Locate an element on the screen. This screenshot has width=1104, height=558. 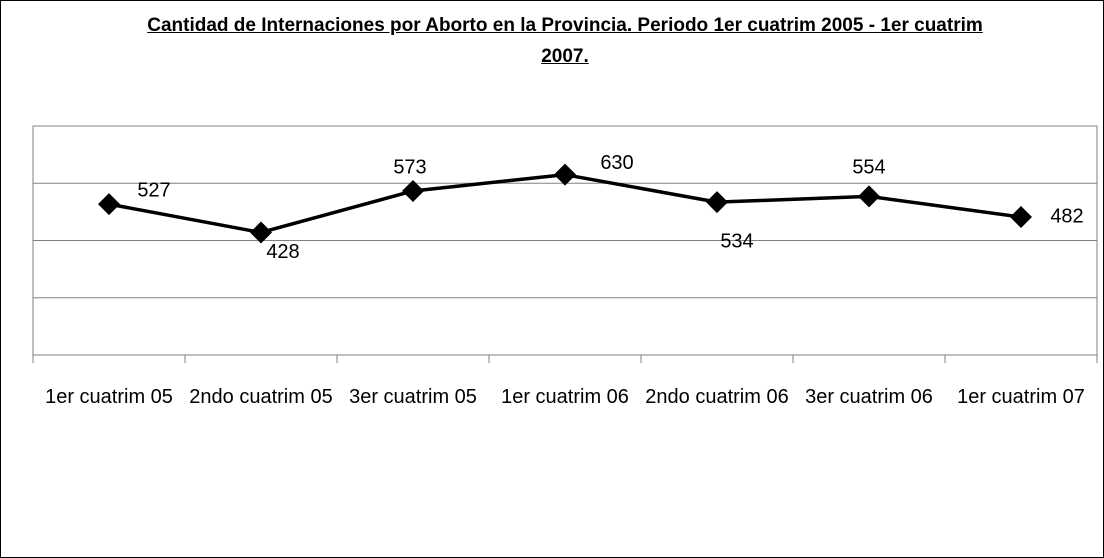
data-label: 534 is located at coordinates (736, 241).